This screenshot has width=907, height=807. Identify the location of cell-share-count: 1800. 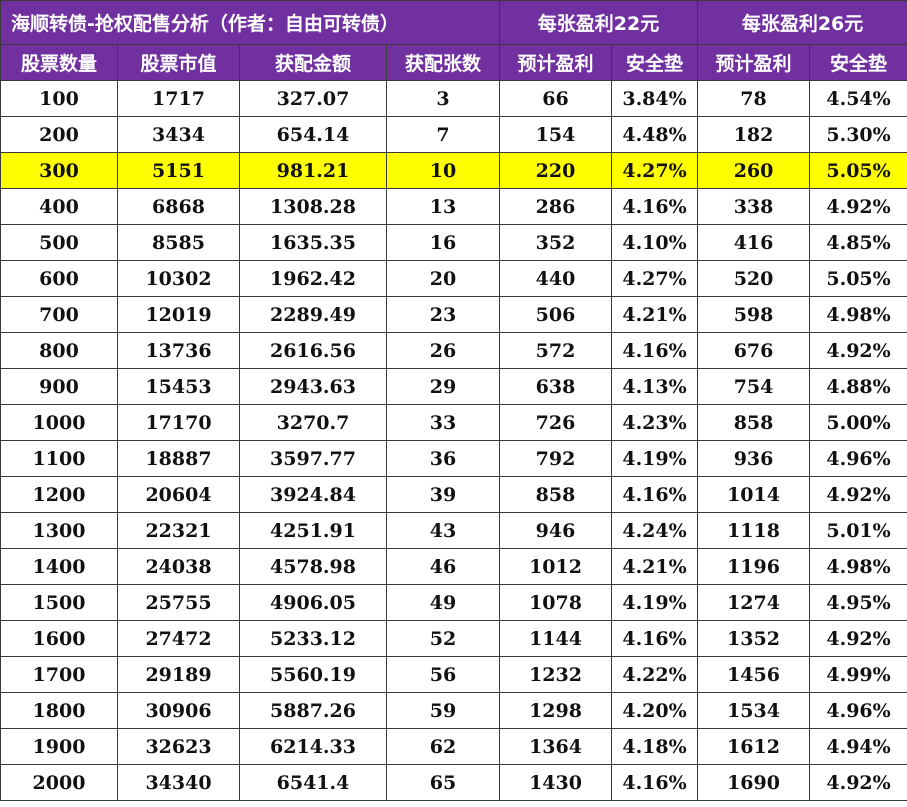
(59, 710).